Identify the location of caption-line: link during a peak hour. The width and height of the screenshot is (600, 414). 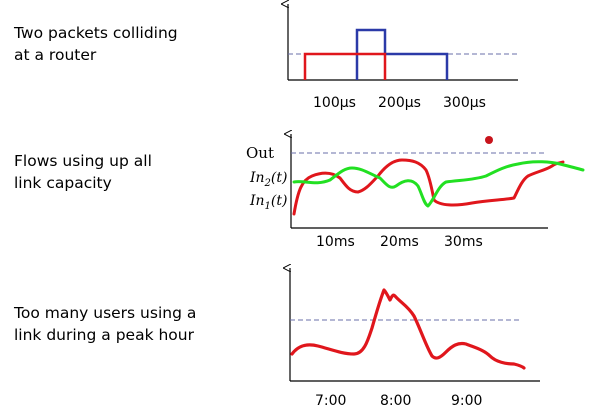
(104, 335).